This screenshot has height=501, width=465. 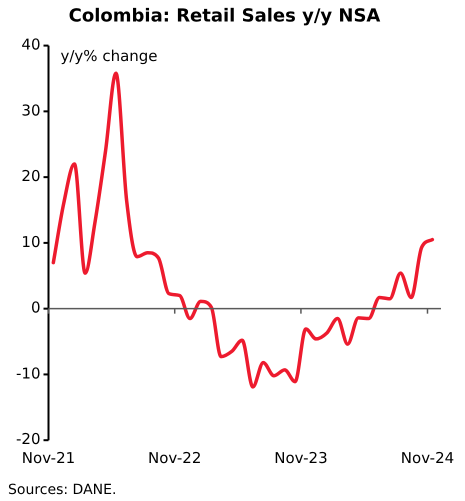 I want to click on y-axis-title: y/y% change, so click(x=109, y=55).